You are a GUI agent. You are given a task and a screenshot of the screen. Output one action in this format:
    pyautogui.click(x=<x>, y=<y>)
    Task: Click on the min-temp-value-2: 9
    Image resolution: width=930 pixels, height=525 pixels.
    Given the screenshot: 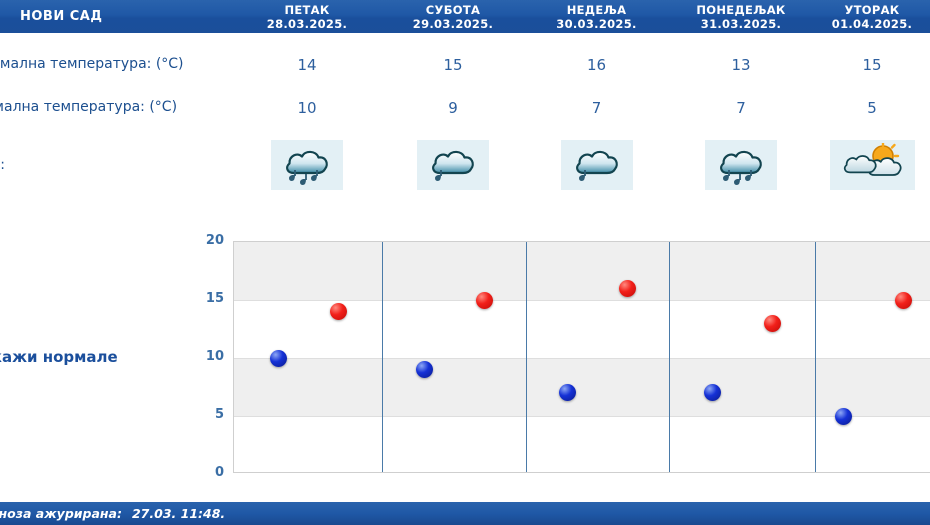 What is the action you would take?
    pyautogui.click(x=453, y=108)
    